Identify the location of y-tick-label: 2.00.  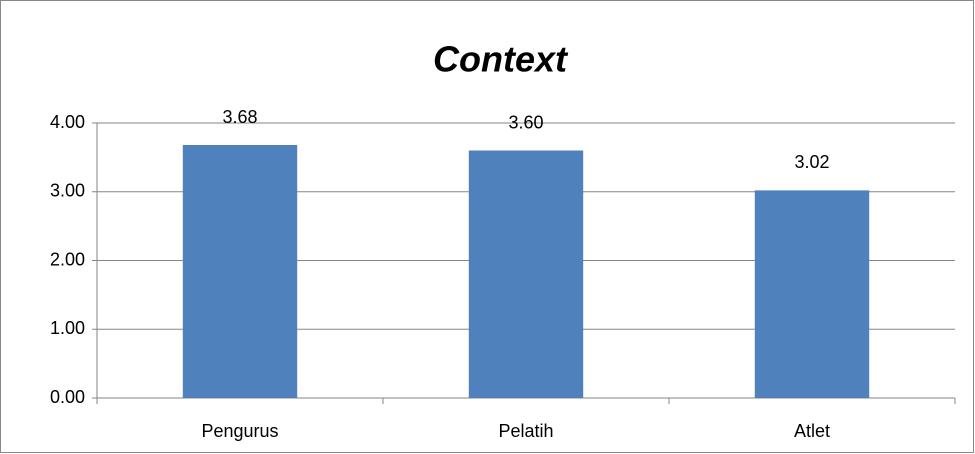
(67, 259).